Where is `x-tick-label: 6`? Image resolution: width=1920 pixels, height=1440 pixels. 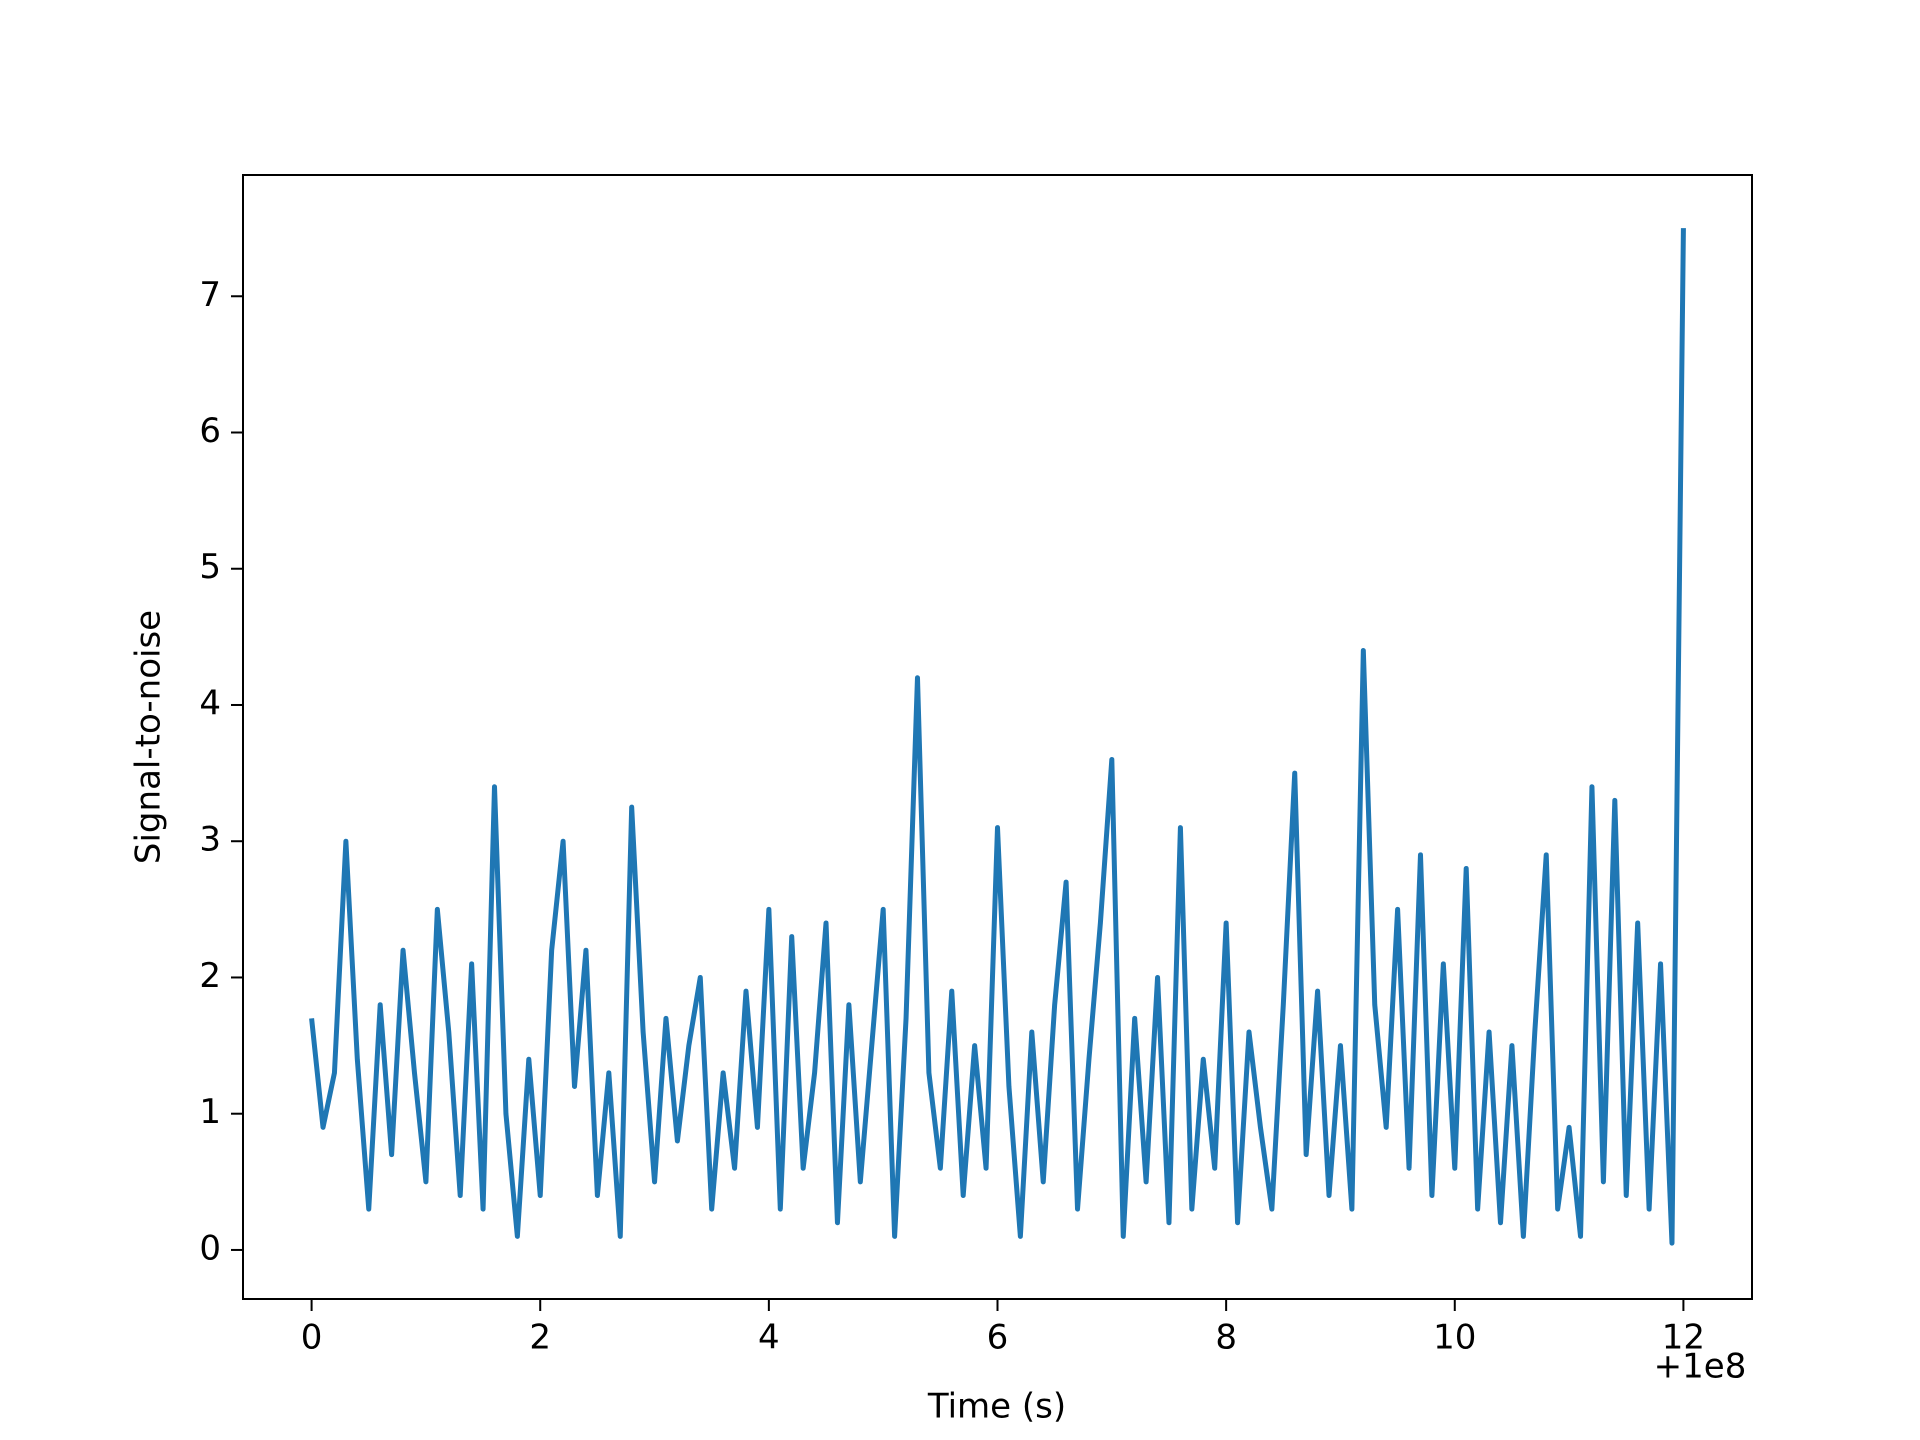 x-tick-label: 6 is located at coordinates (998, 1338).